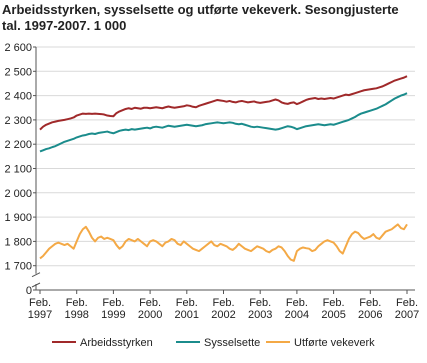  What do you see at coordinates (18, 72) in the screenshot?
I see `y-tick-label: 2 500` at bounding box center [18, 72].